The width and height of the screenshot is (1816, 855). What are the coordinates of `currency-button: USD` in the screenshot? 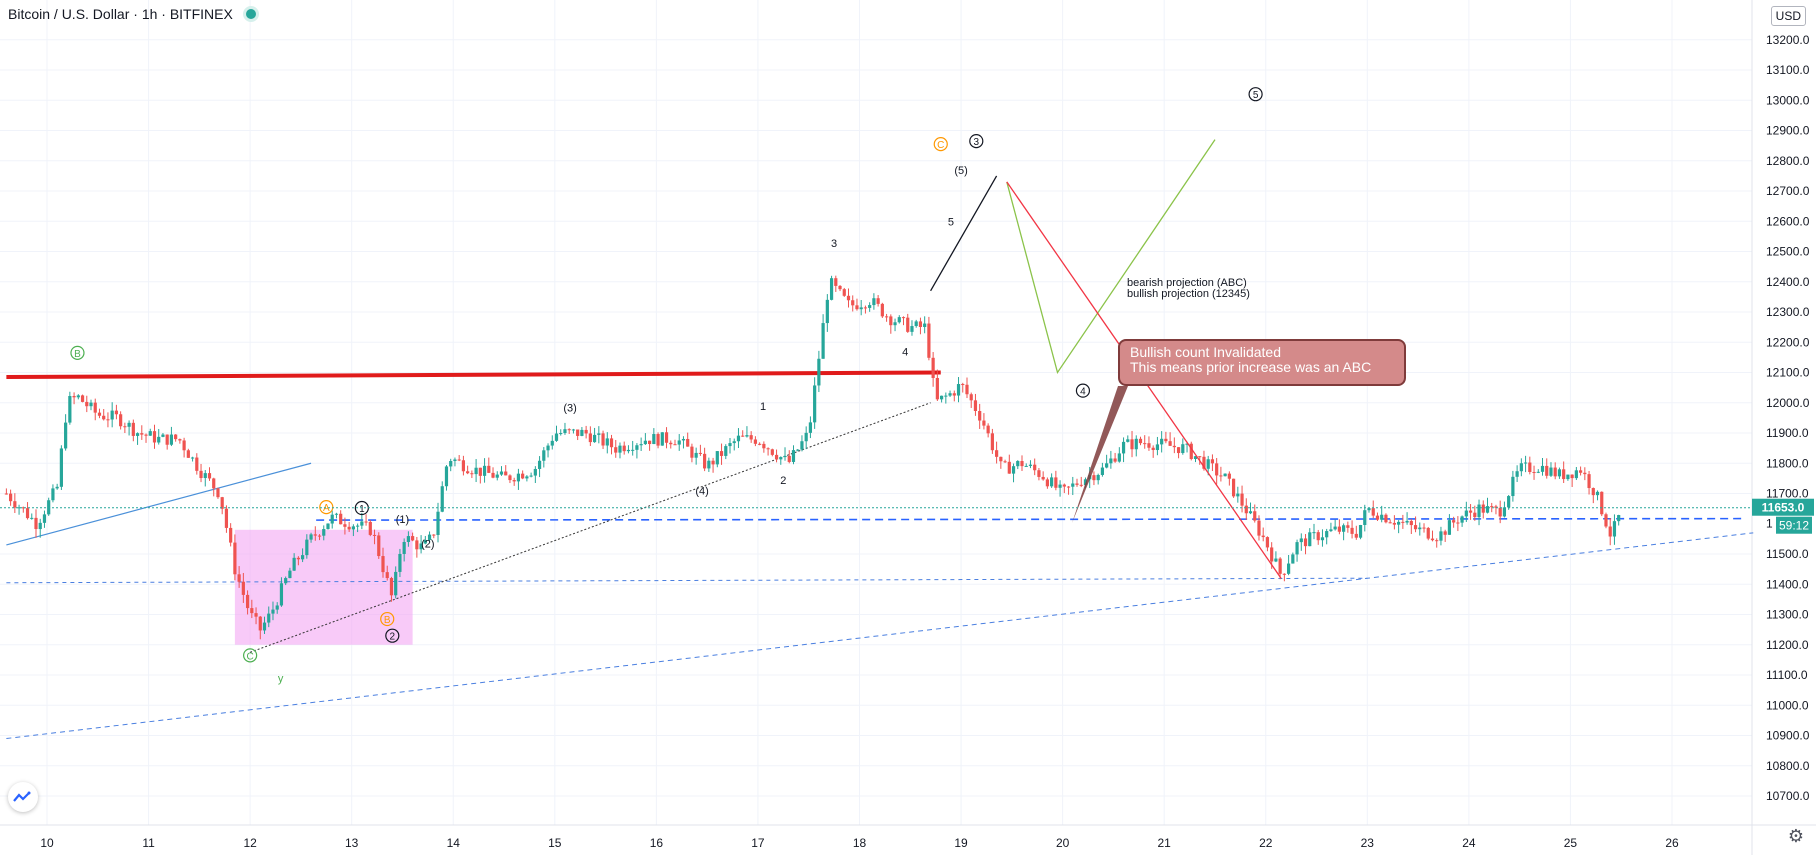 It's located at (1788, 16).